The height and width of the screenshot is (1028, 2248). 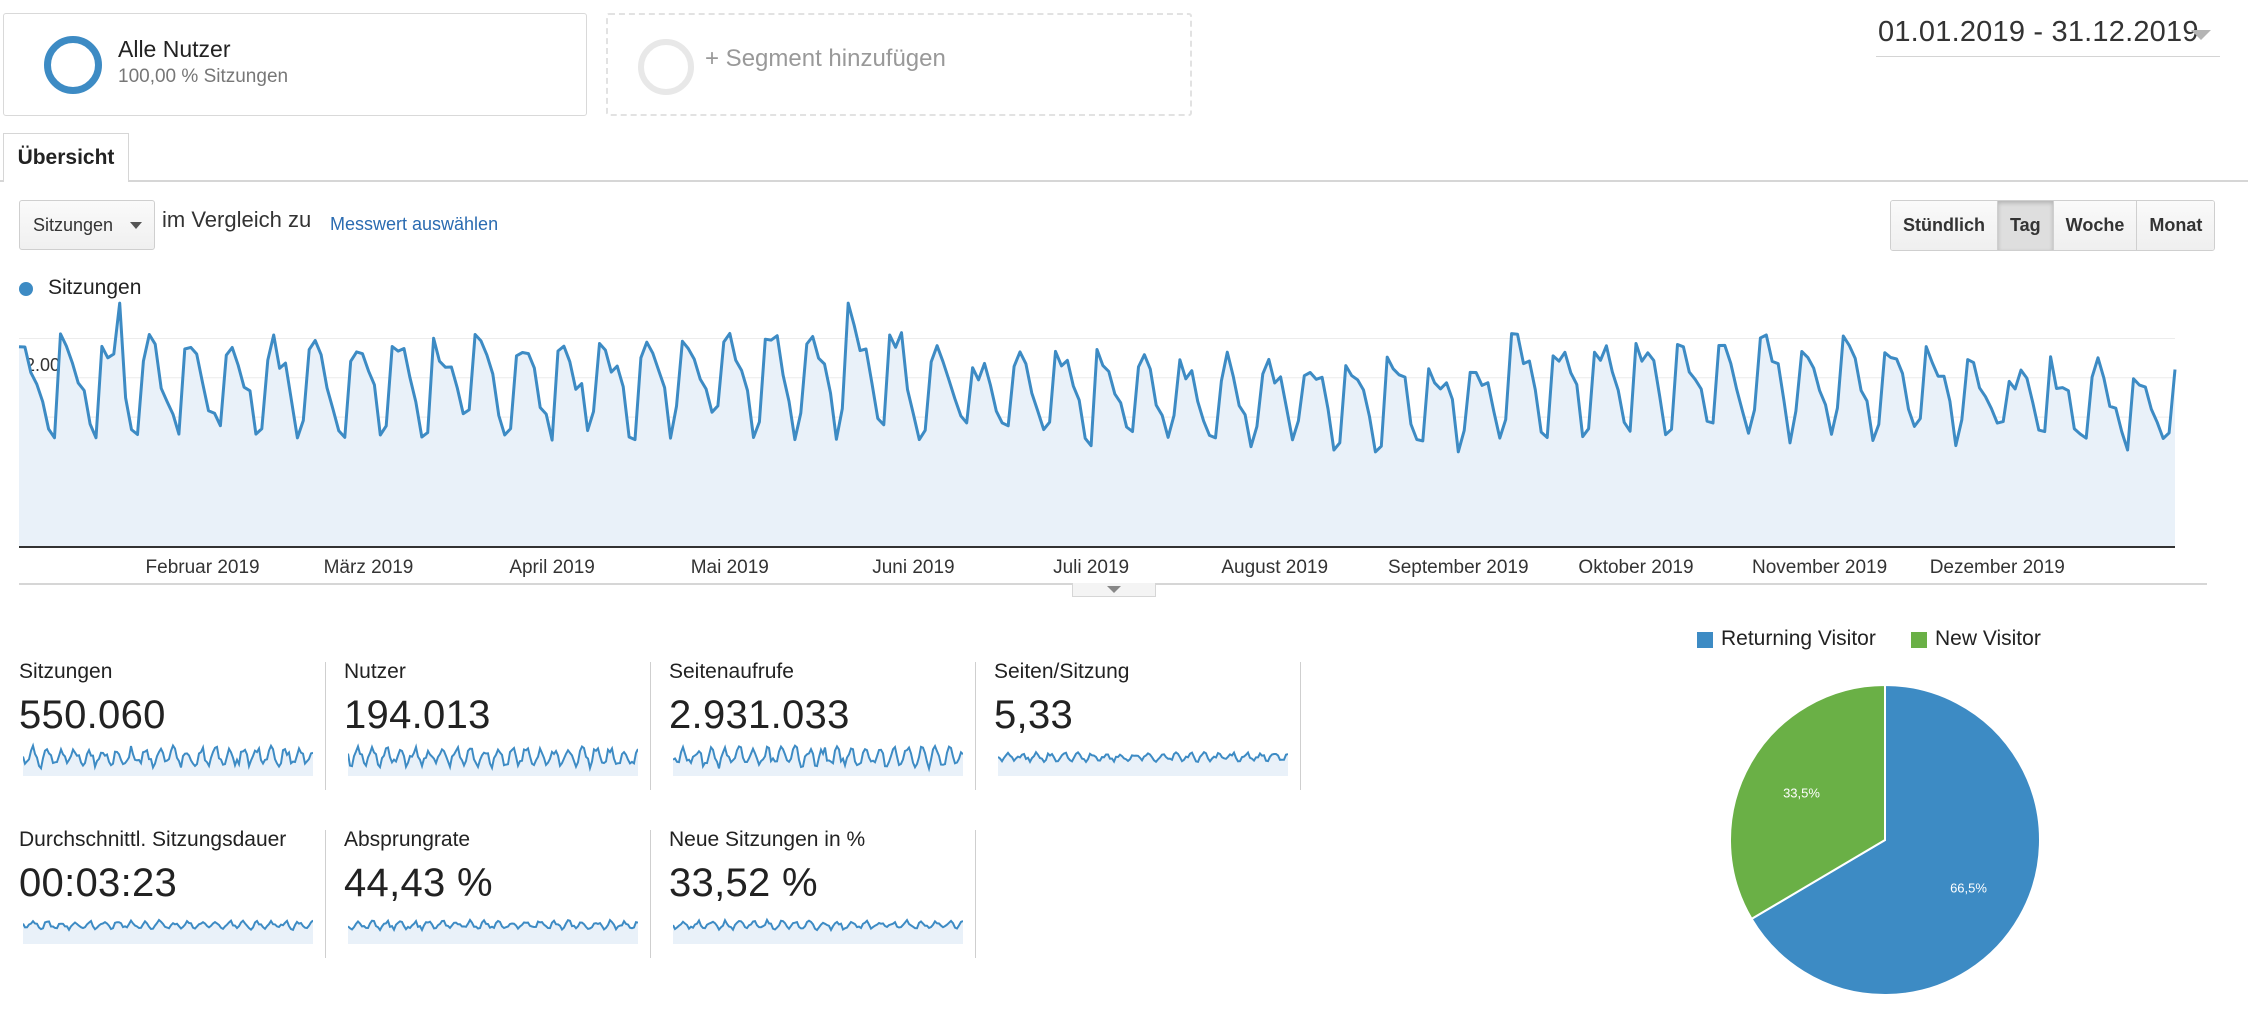 I want to click on dropdown-caret-icon, so click(x=136, y=225).